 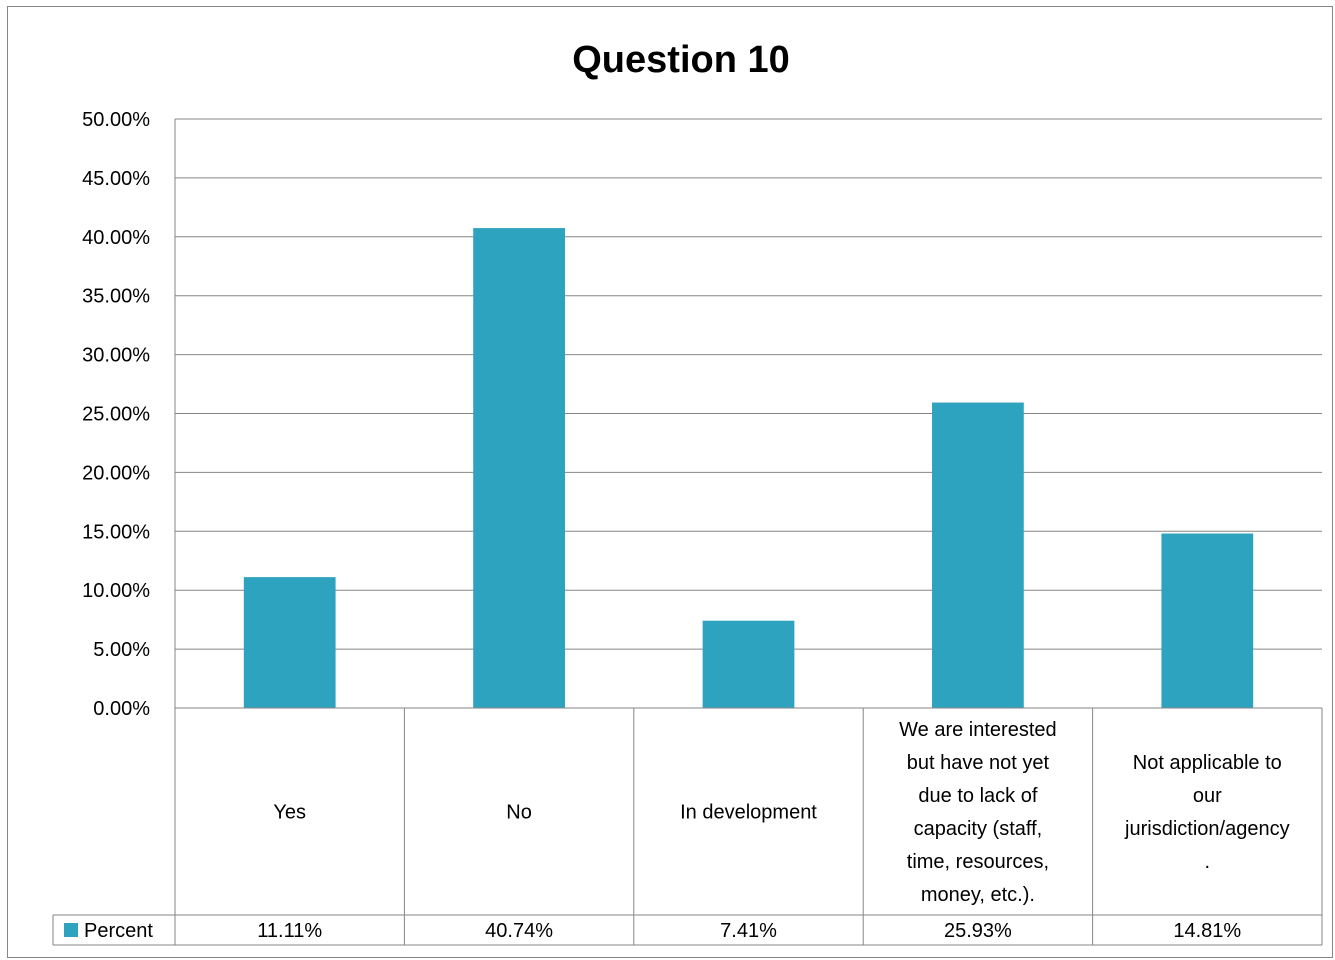 I want to click on x-category-label: but have not yet, so click(x=978, y=763).